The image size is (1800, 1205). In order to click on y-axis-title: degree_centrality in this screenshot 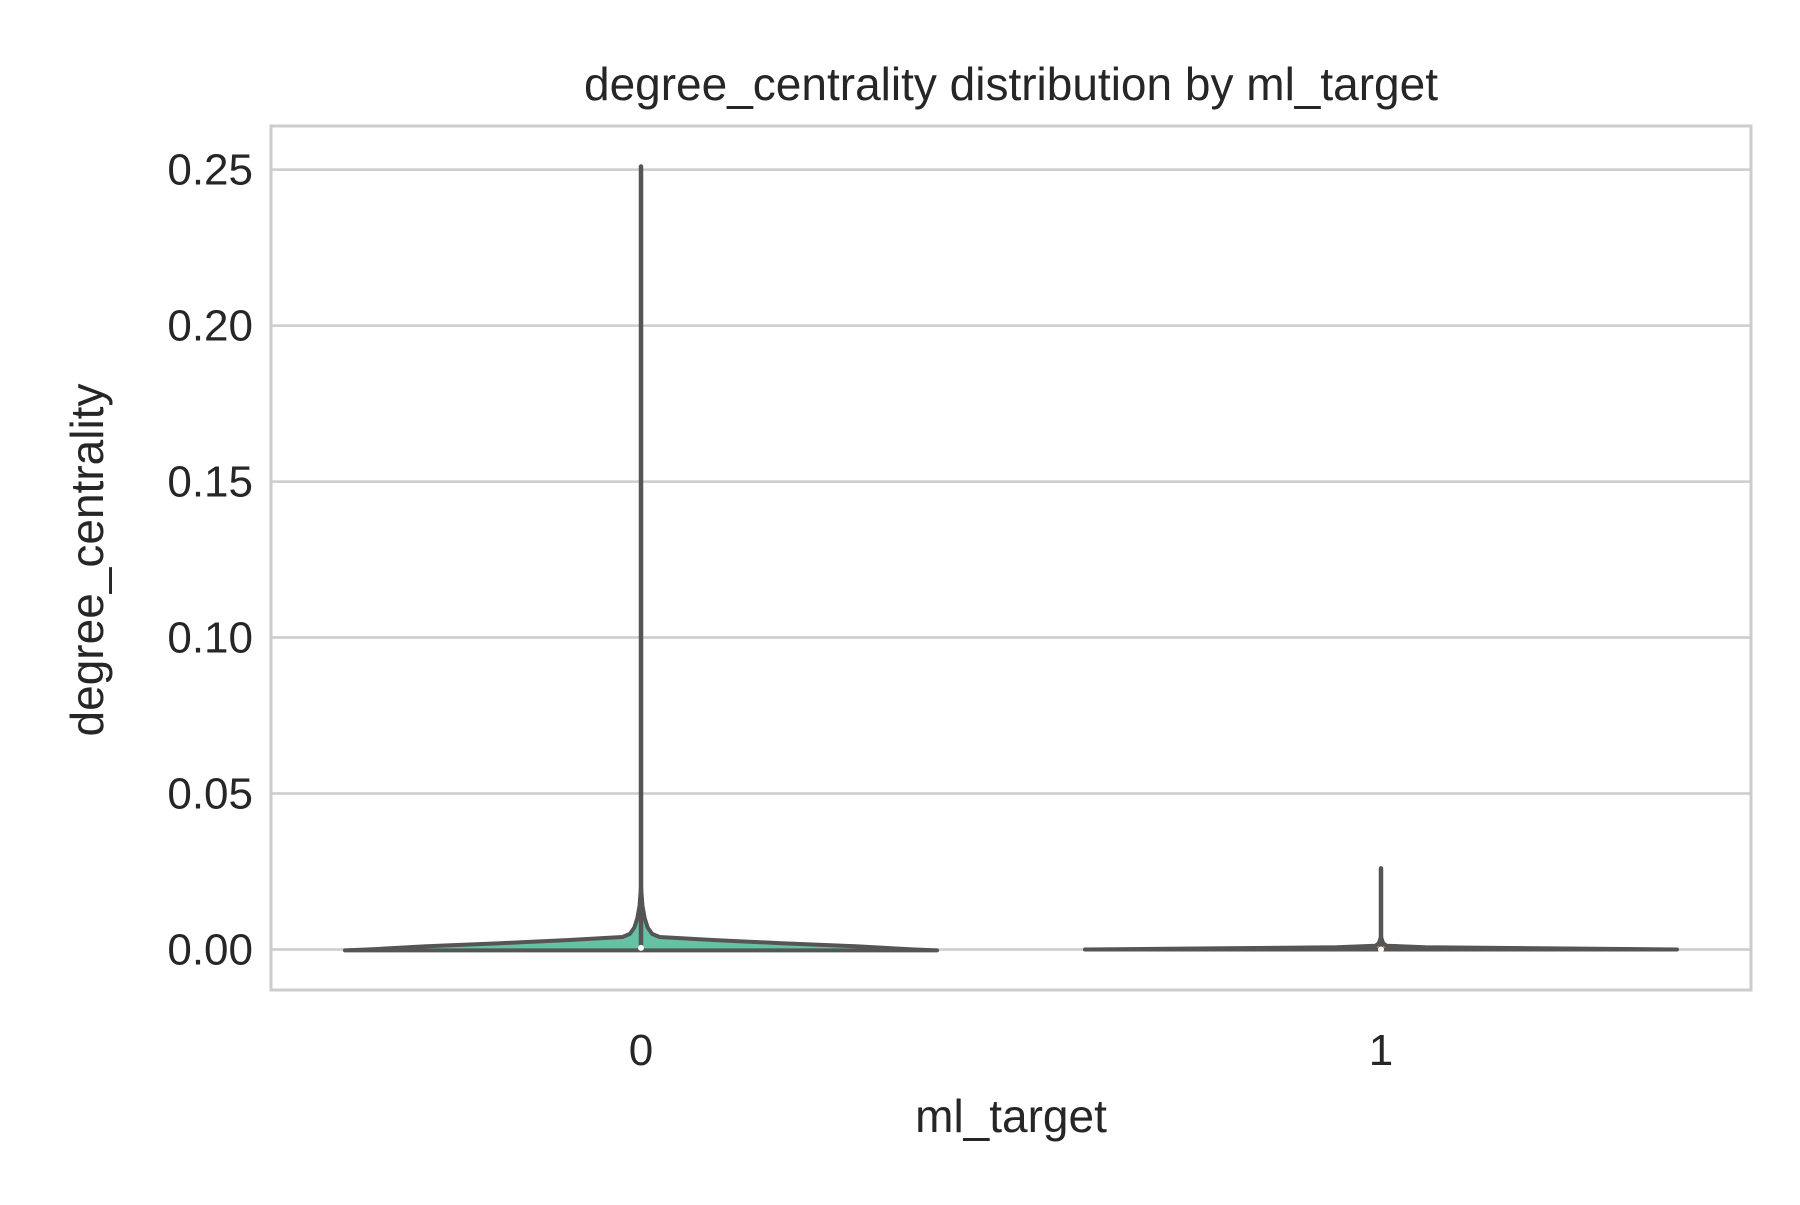, I will do `click(87, 560)`.